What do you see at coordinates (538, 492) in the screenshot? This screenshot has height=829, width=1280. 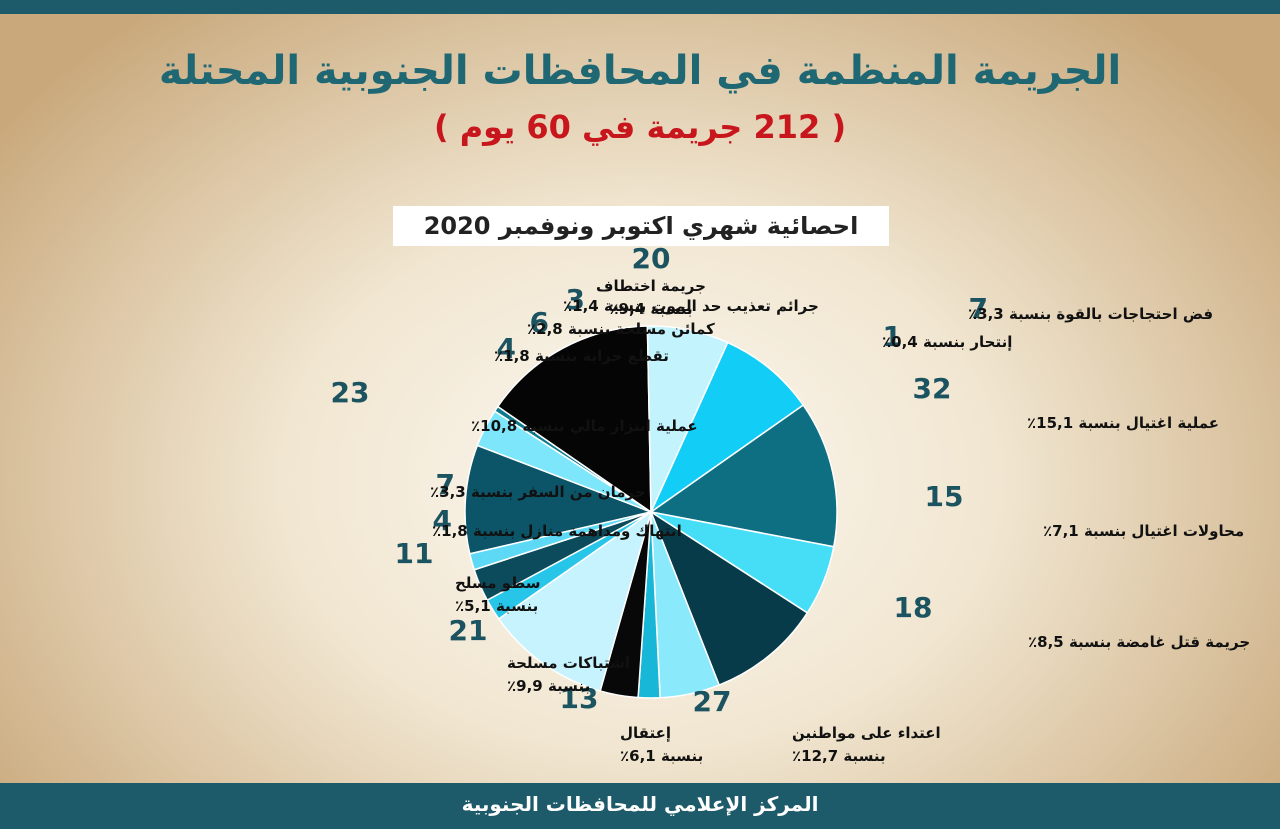 I see `slice-category-label: حرمان من السفر بنسبة 3,3٪` at bounding box center [538, 492].